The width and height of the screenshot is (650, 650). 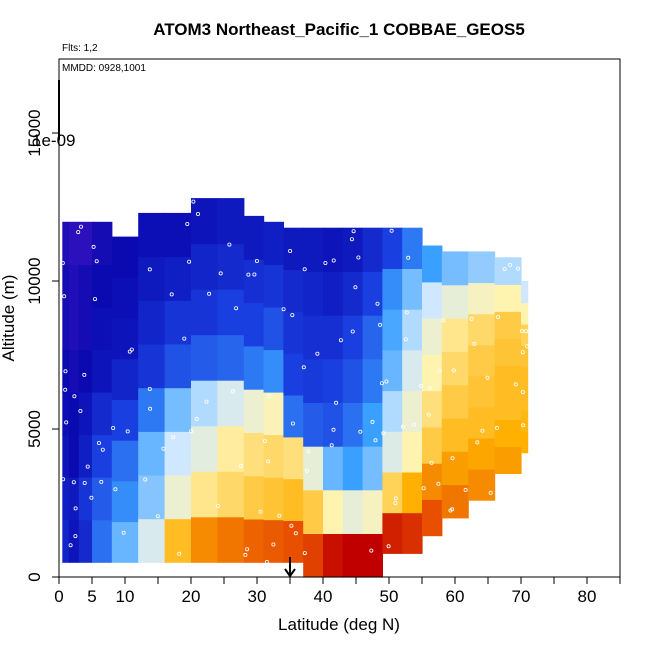 I want to click on y-axis: 0 5000 10000 15000, so click(x=42, y=345).